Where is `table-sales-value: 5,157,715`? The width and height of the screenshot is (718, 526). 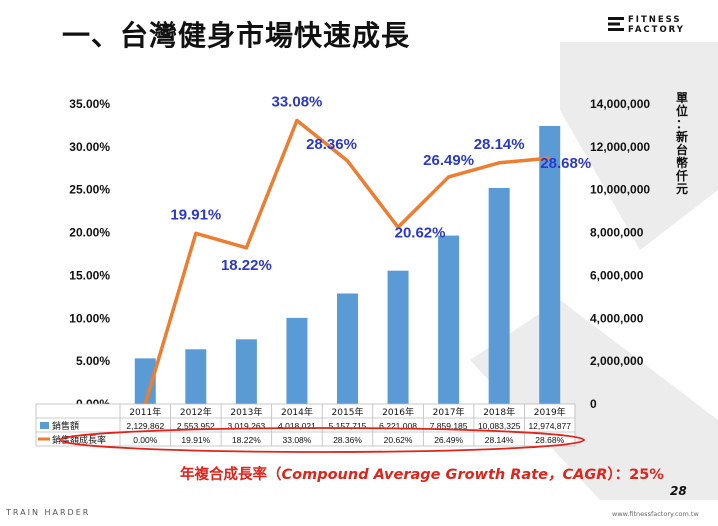
table-sales-value: 5,157,715 is located at coordinates (348, 426).